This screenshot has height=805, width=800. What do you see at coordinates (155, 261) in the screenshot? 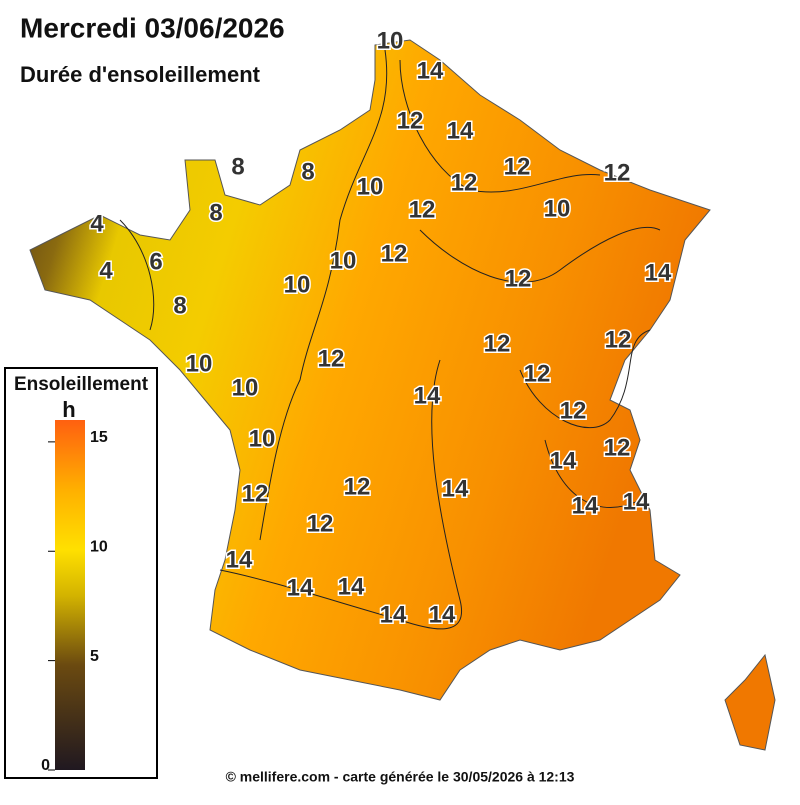
I see `contour-label: 6` at bounding box center [155, 261].